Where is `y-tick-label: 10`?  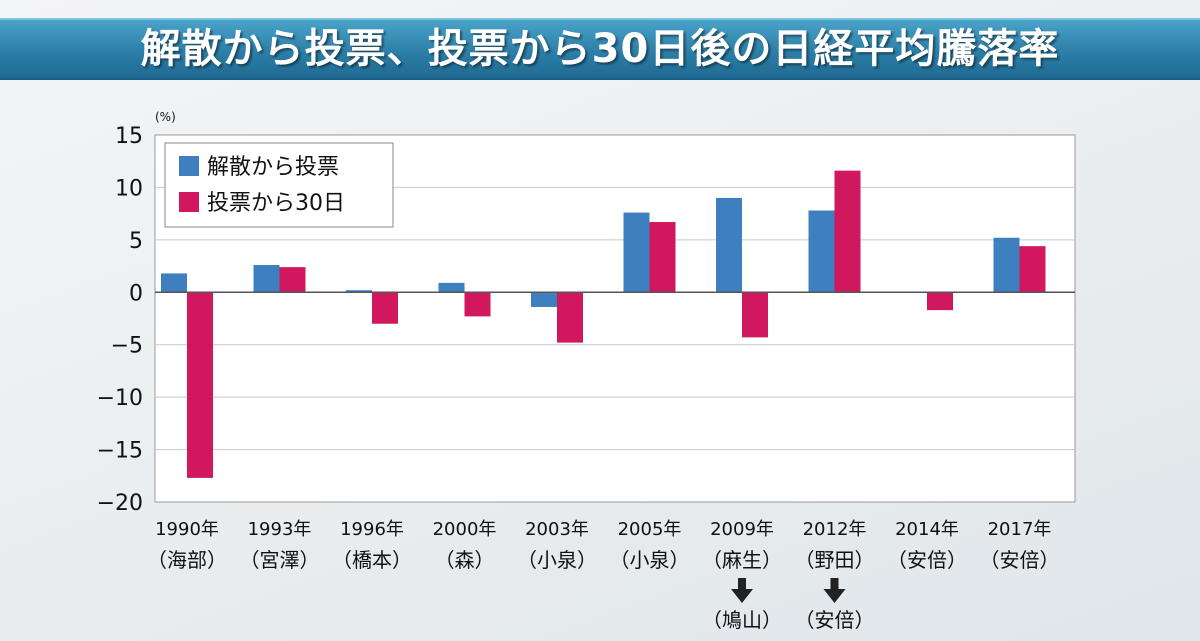 y-tick-label: 10 is located at coordinates (129, 188).